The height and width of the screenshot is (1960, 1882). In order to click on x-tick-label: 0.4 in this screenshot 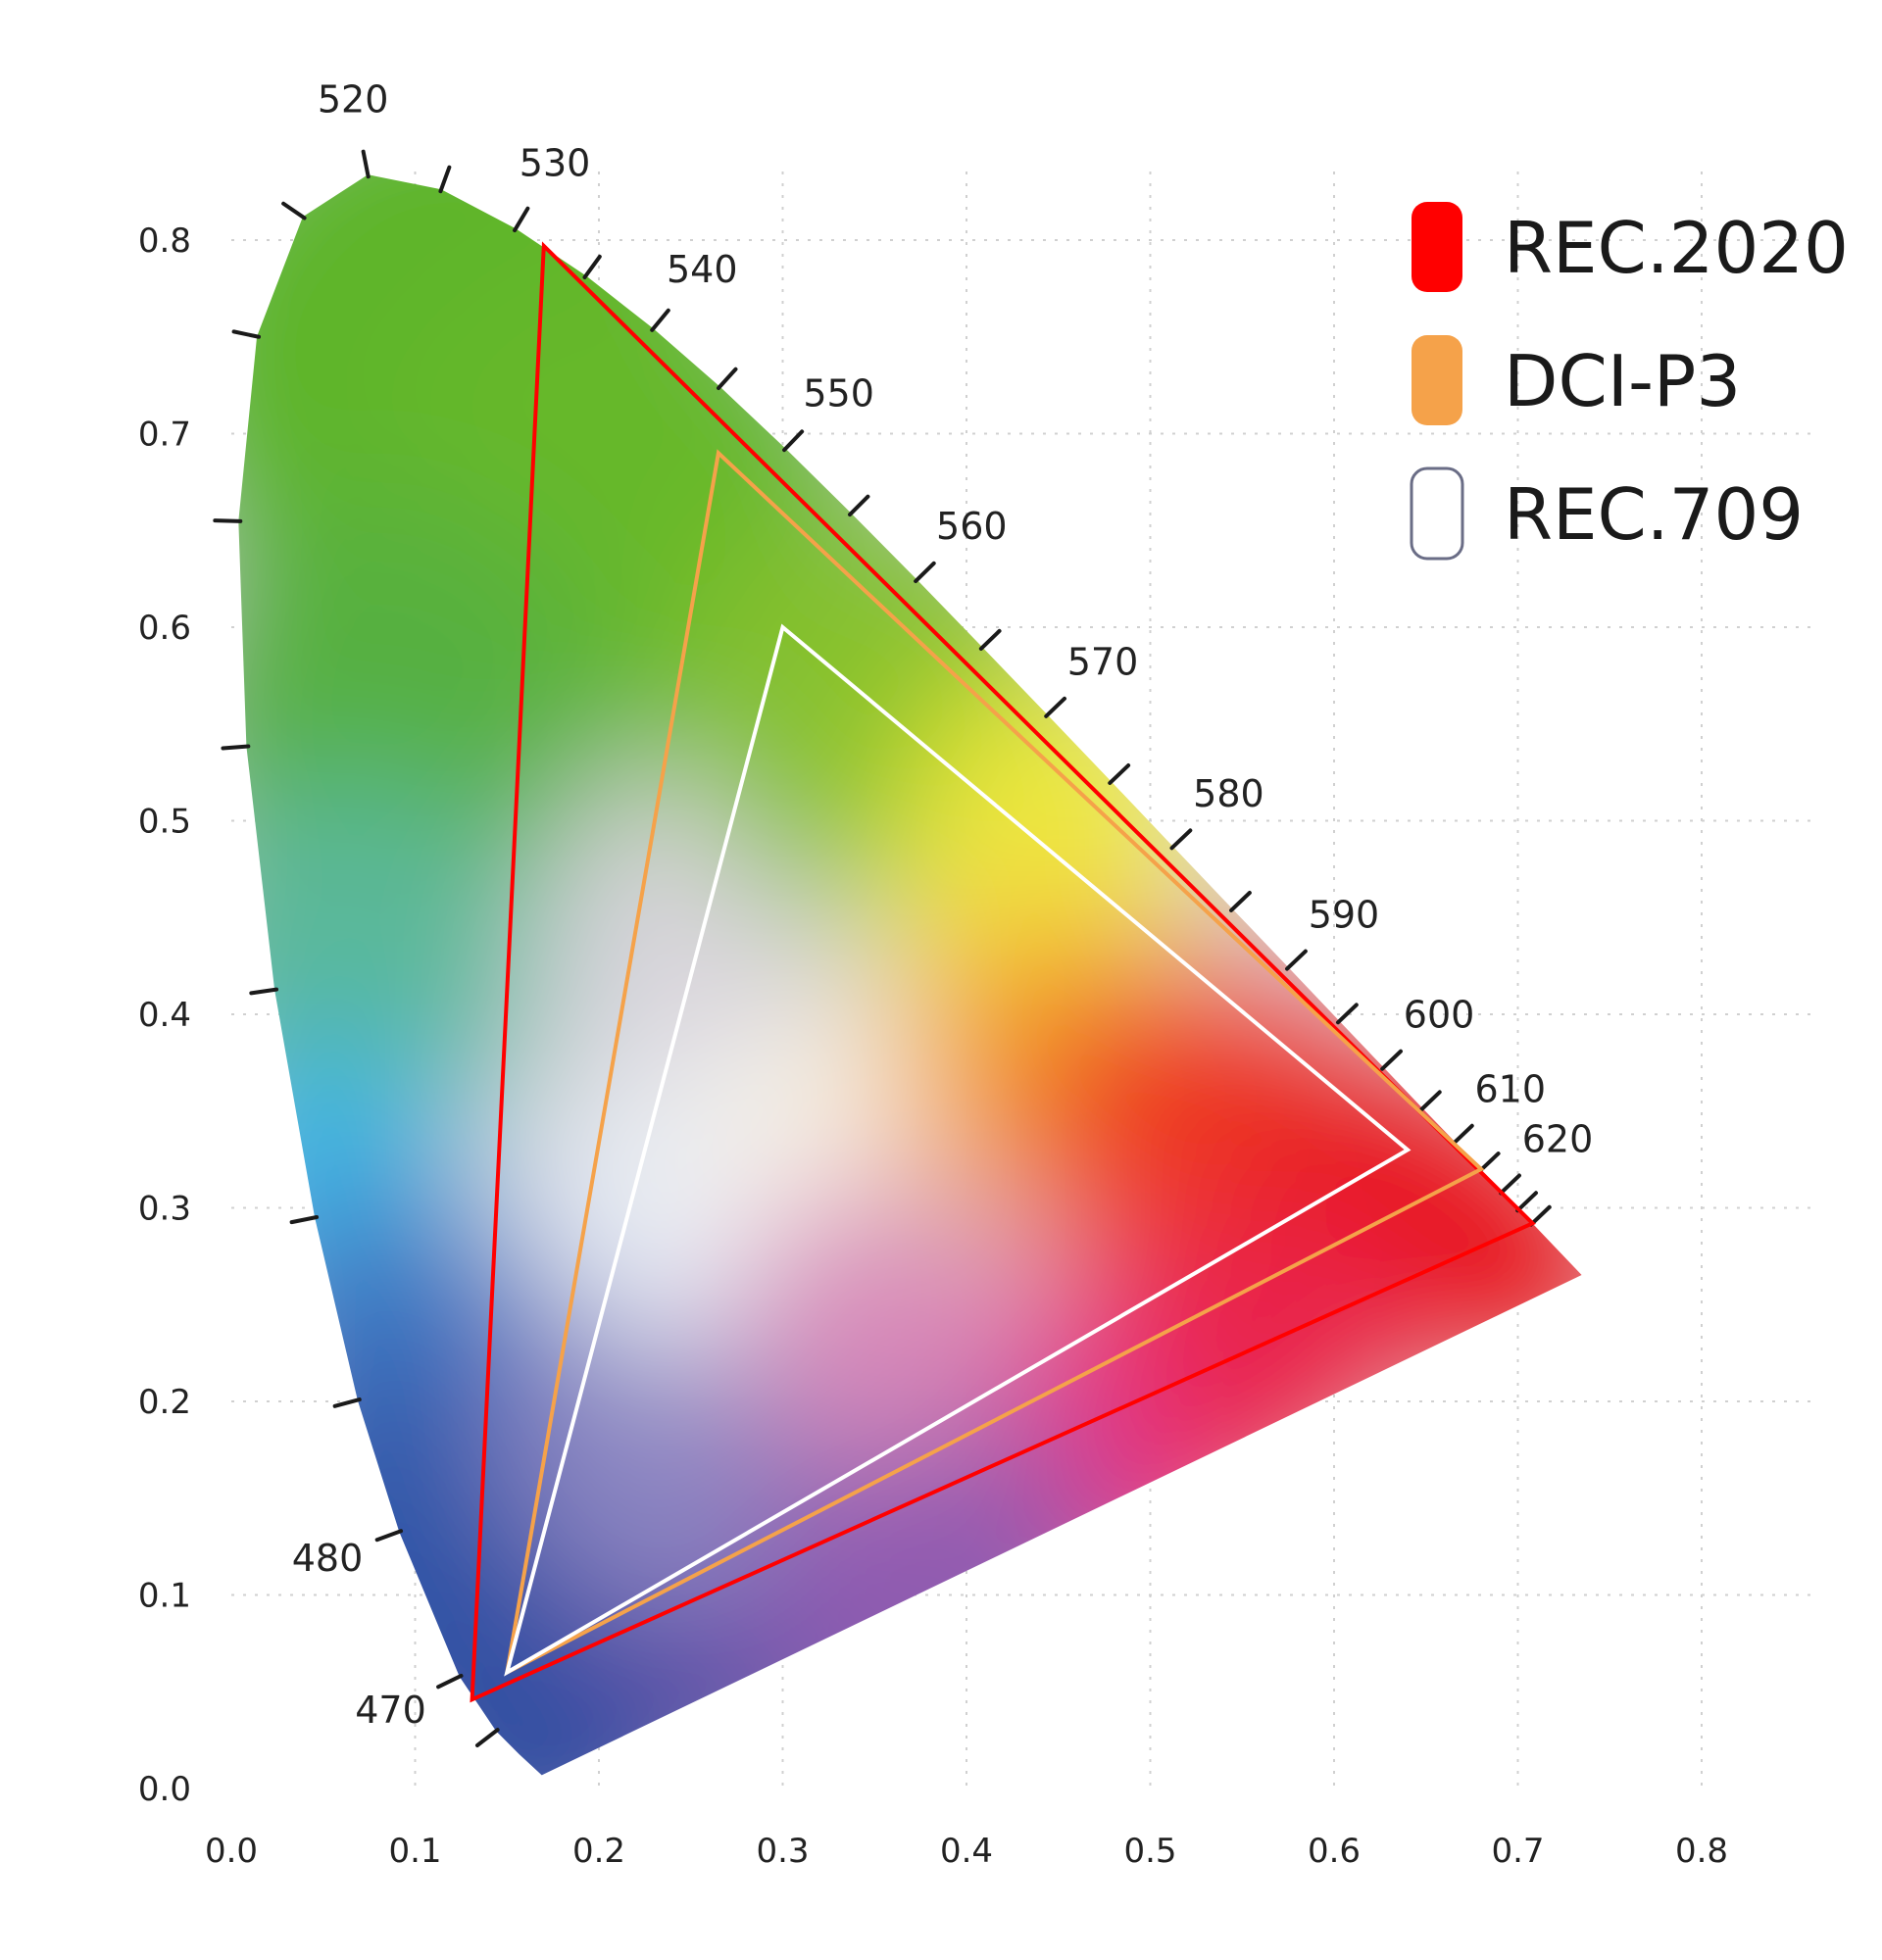, I will do `click(967, 1851)`.